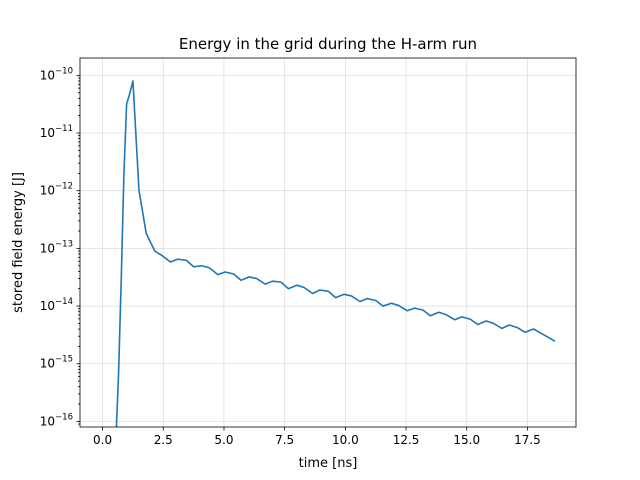 Image resolution: width=640 pixels, height=480 pixels. What do you see at coordinates (56, 74) in the screenshot?
I see `y-tick-label: 10−10` at bounding box center [56, 74].